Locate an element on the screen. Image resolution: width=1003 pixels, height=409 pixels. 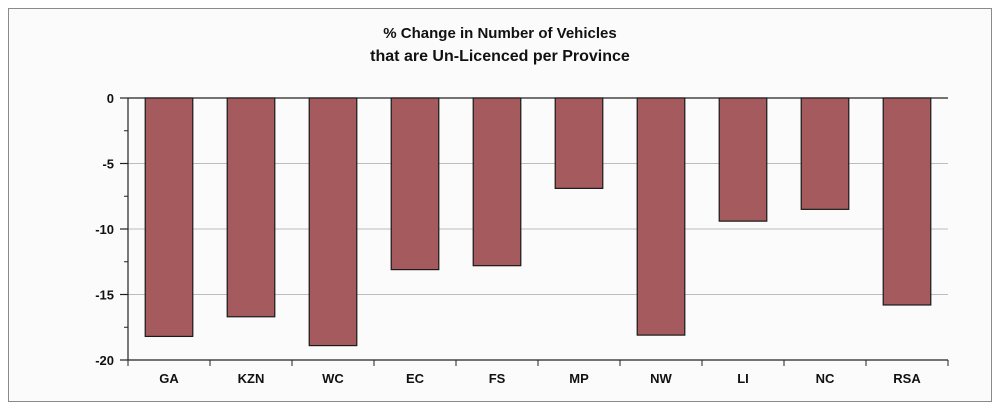
bar-li is located at coordinates (743, 159).